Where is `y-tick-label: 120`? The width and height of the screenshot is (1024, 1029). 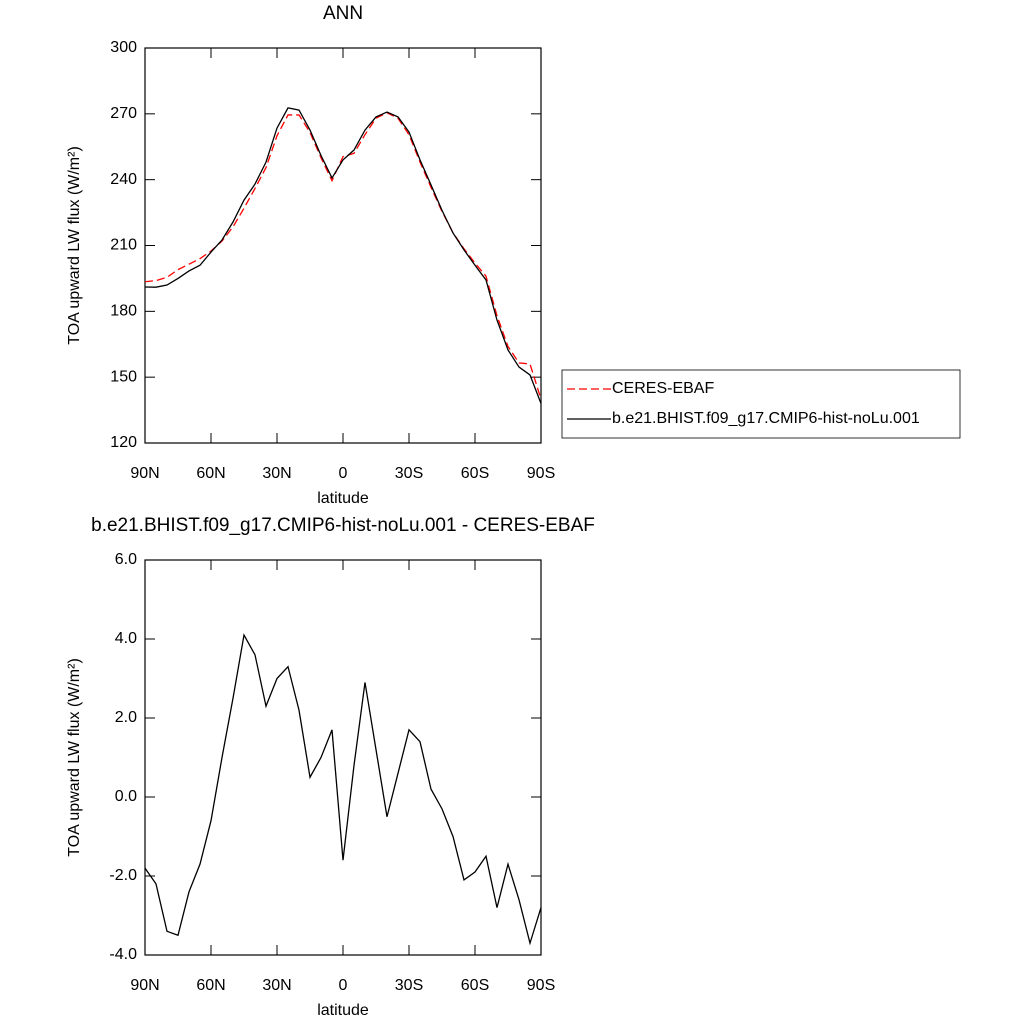 y-tick-label: 120 is located at coordinates (123, 442).